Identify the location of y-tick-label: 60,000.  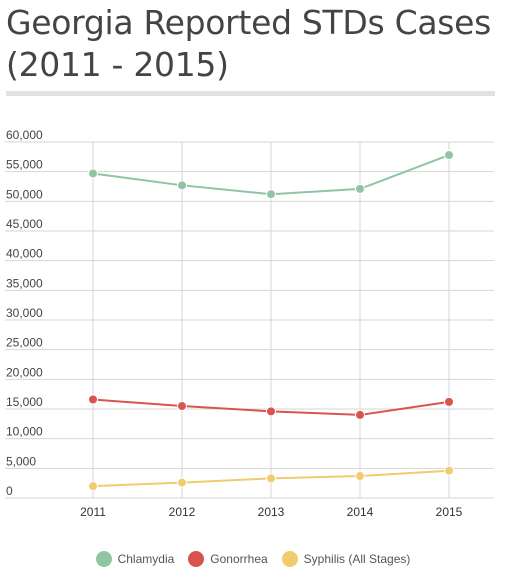
(24, 135).